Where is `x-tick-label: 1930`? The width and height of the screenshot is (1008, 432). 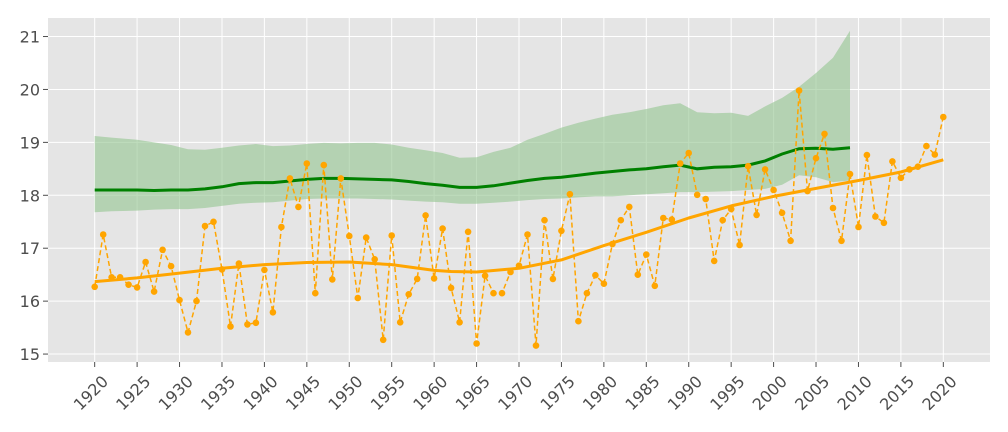
x-tick-label: 1930 is located at coordinates (176, 393).